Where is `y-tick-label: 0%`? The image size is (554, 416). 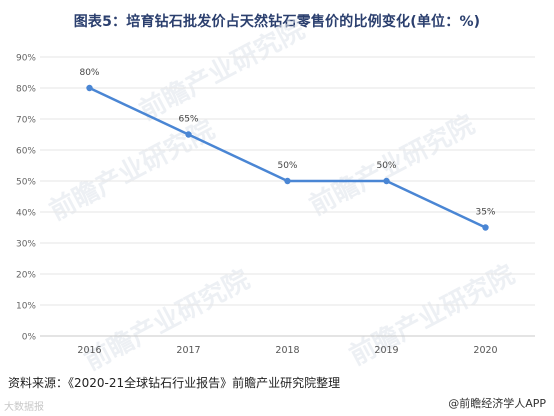 y-tick-label: 0% is located at coordinates (29, 338).